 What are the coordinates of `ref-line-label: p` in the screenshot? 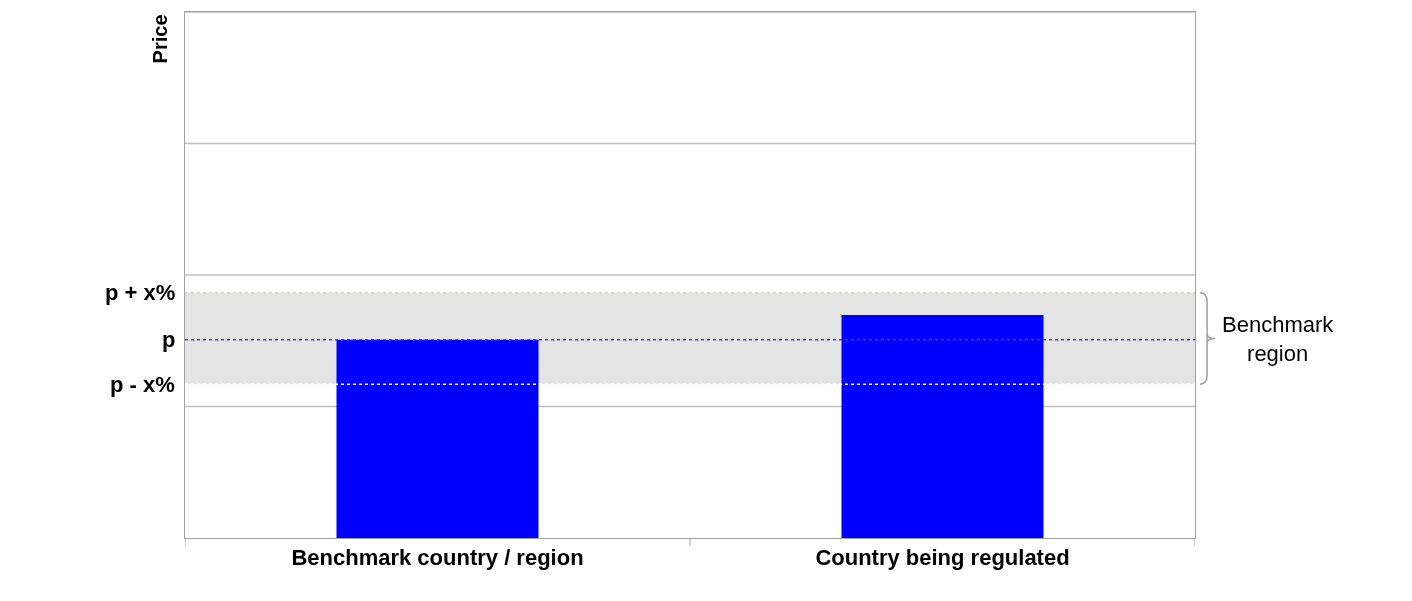 It's located at (169, 339).